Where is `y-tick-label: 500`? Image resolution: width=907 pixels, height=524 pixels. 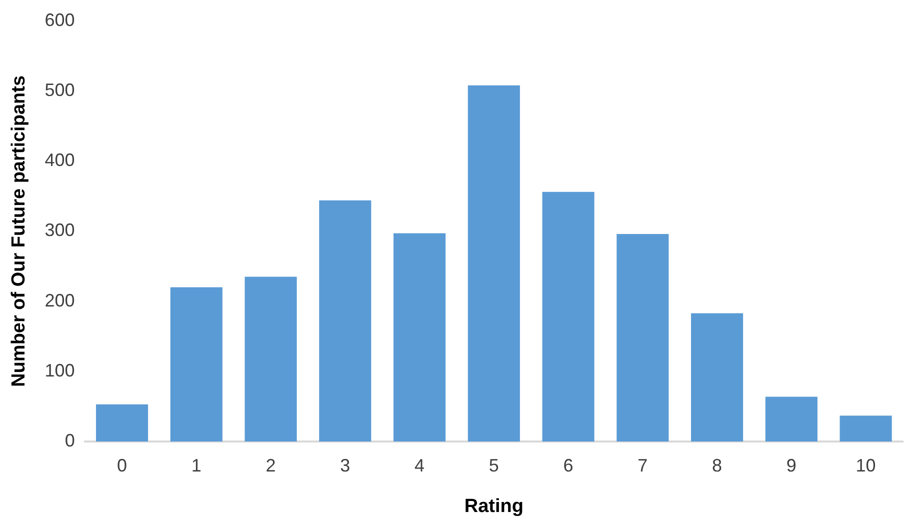 y-tick-label: 500 is located at coordinates (59, 90).